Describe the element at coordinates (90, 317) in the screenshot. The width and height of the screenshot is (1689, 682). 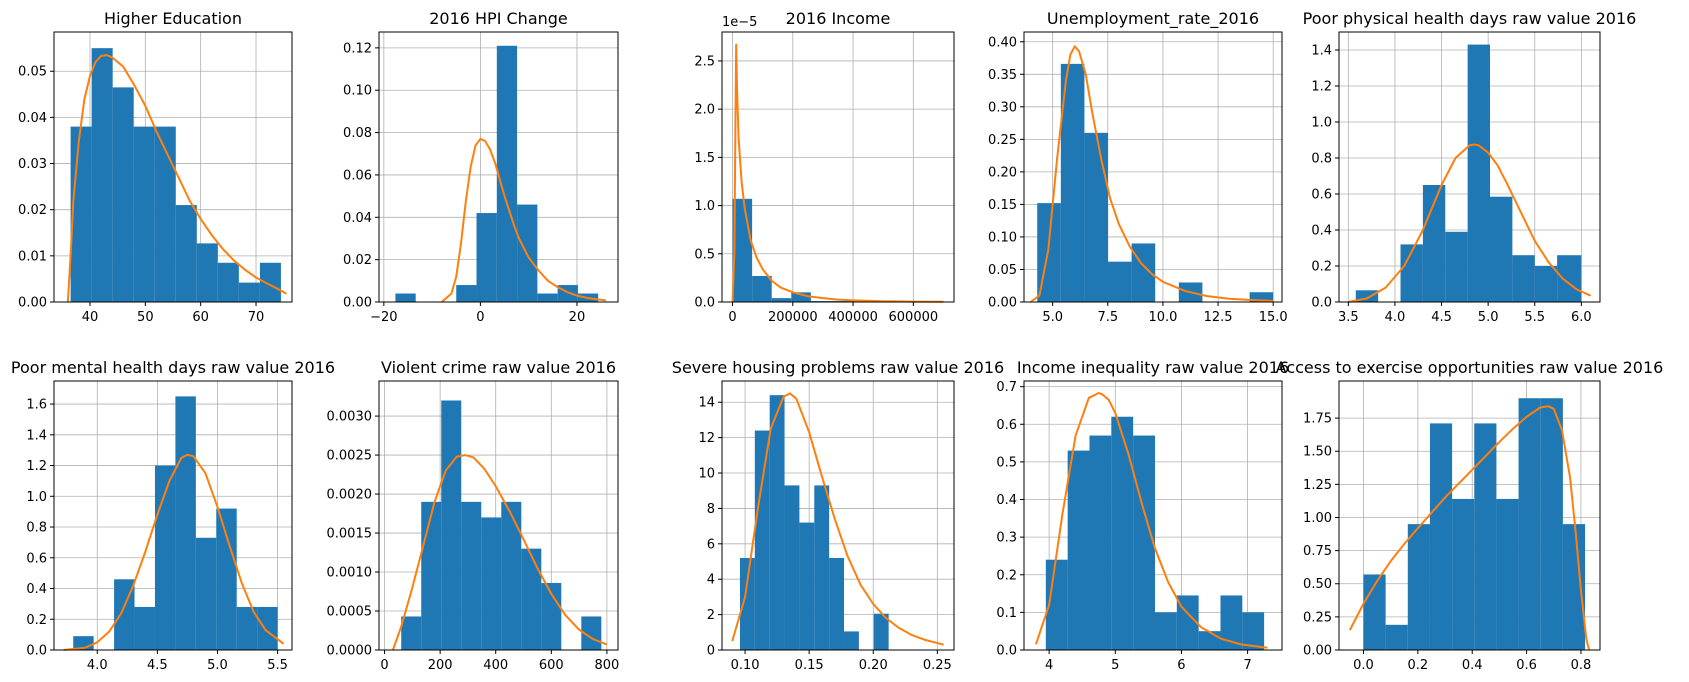
I see `x-tick-label: 40` at that location.